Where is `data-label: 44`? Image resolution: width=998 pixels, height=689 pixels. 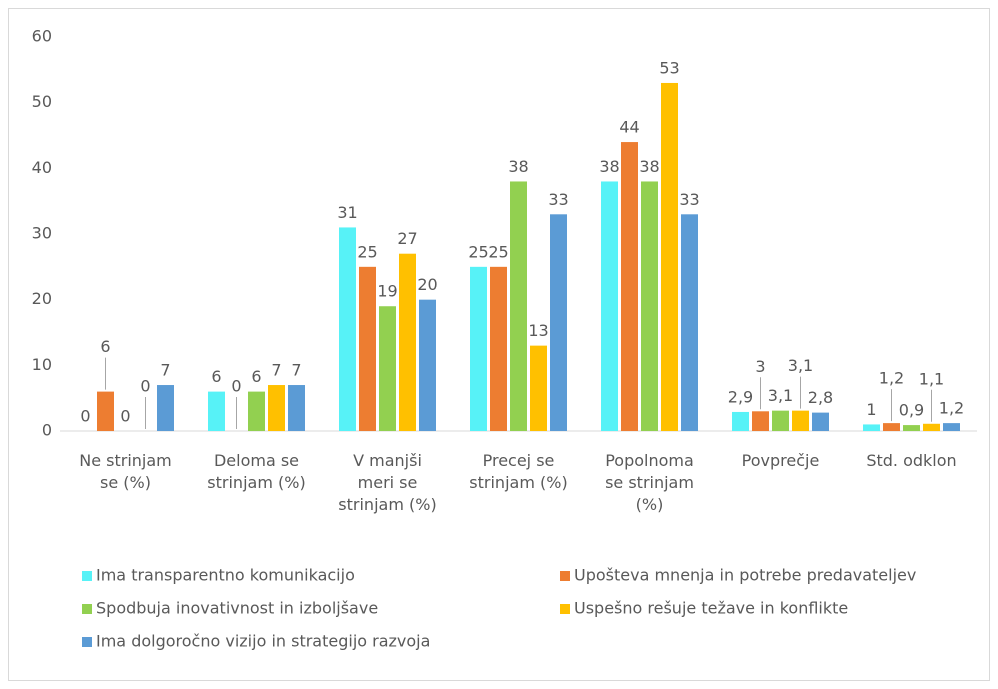
data-label: 44 is located at coordinates (629, 127).